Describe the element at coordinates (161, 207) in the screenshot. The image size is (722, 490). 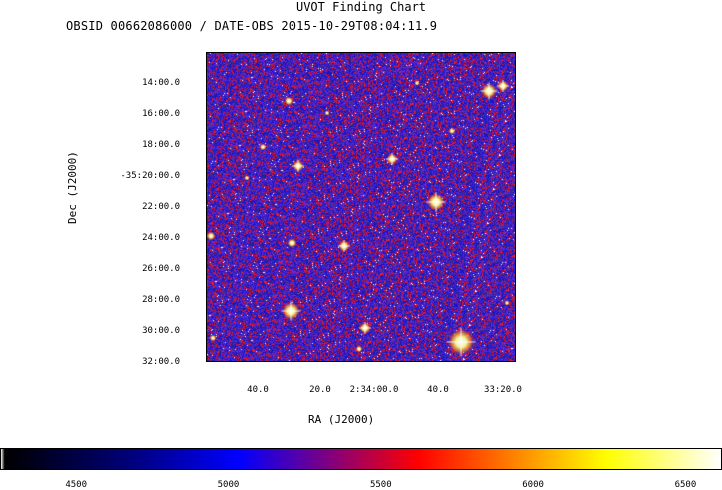
I see `y-tick-label: 22:00.0` at that location.